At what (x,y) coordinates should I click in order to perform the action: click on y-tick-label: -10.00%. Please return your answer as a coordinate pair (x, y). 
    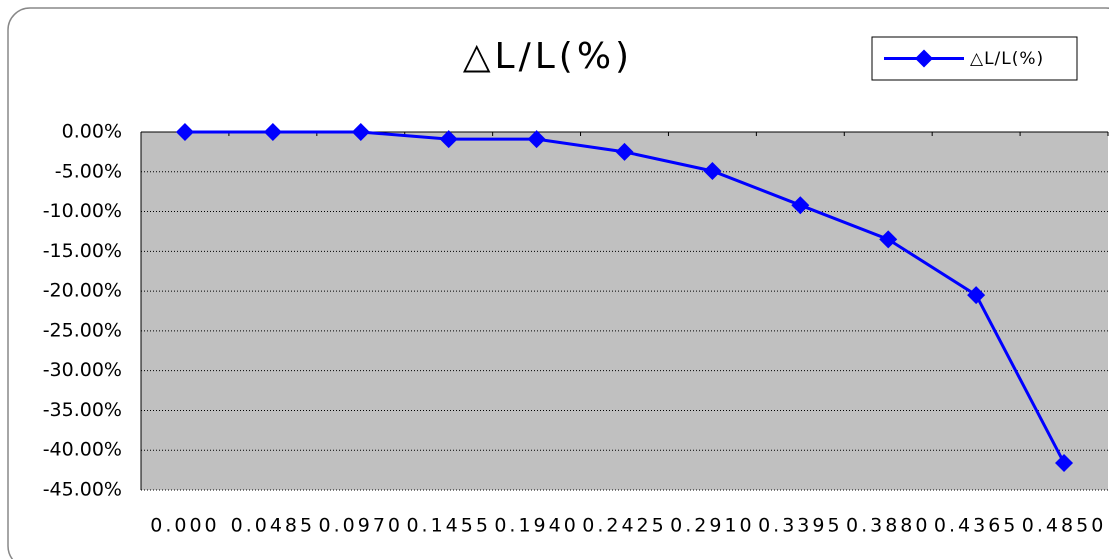
    Looking at the image, I should click on (82, 211).